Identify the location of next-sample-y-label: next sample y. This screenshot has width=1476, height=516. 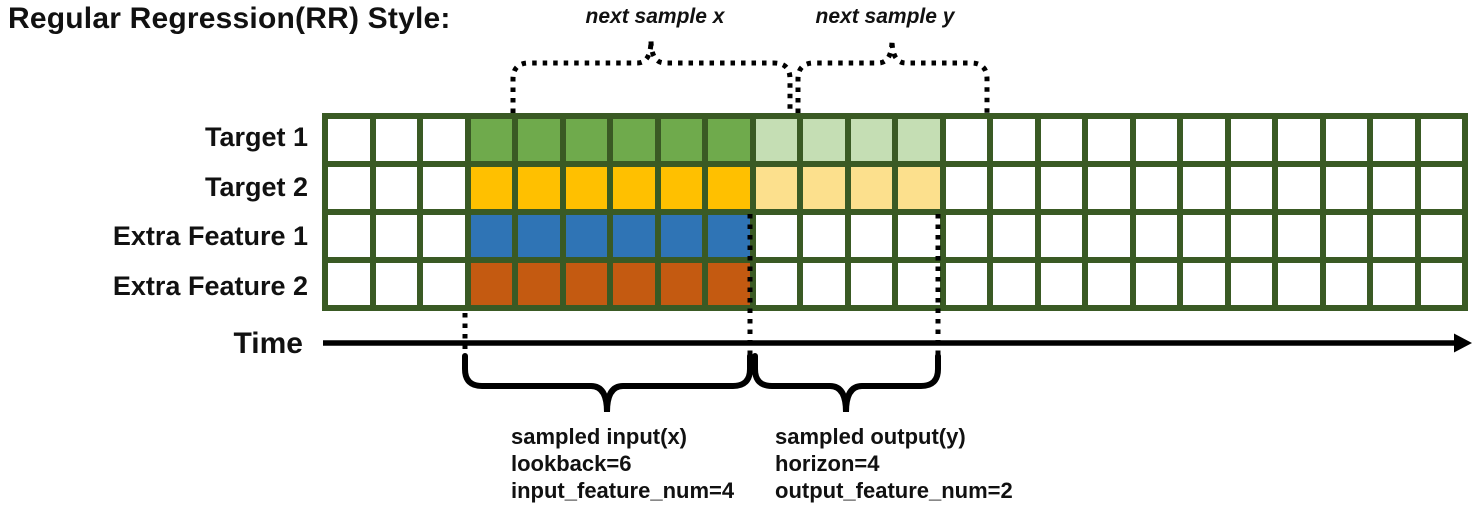
(885, 16).